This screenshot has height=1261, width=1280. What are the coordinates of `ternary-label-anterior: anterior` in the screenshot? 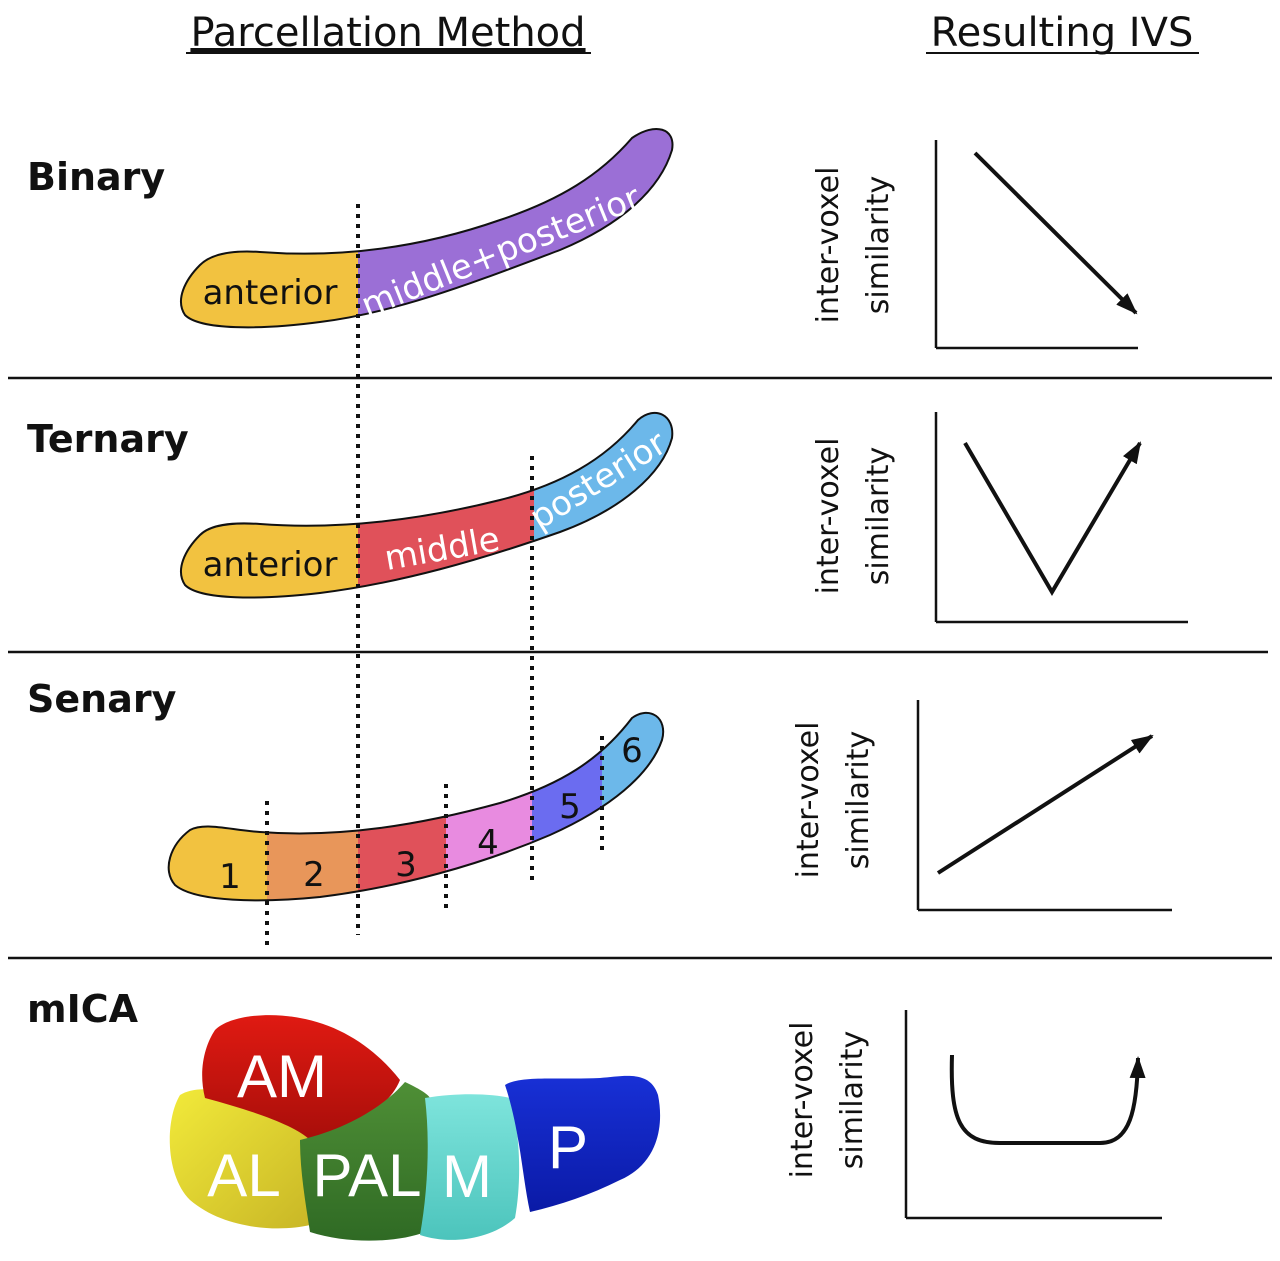 It's located at (270, 565).